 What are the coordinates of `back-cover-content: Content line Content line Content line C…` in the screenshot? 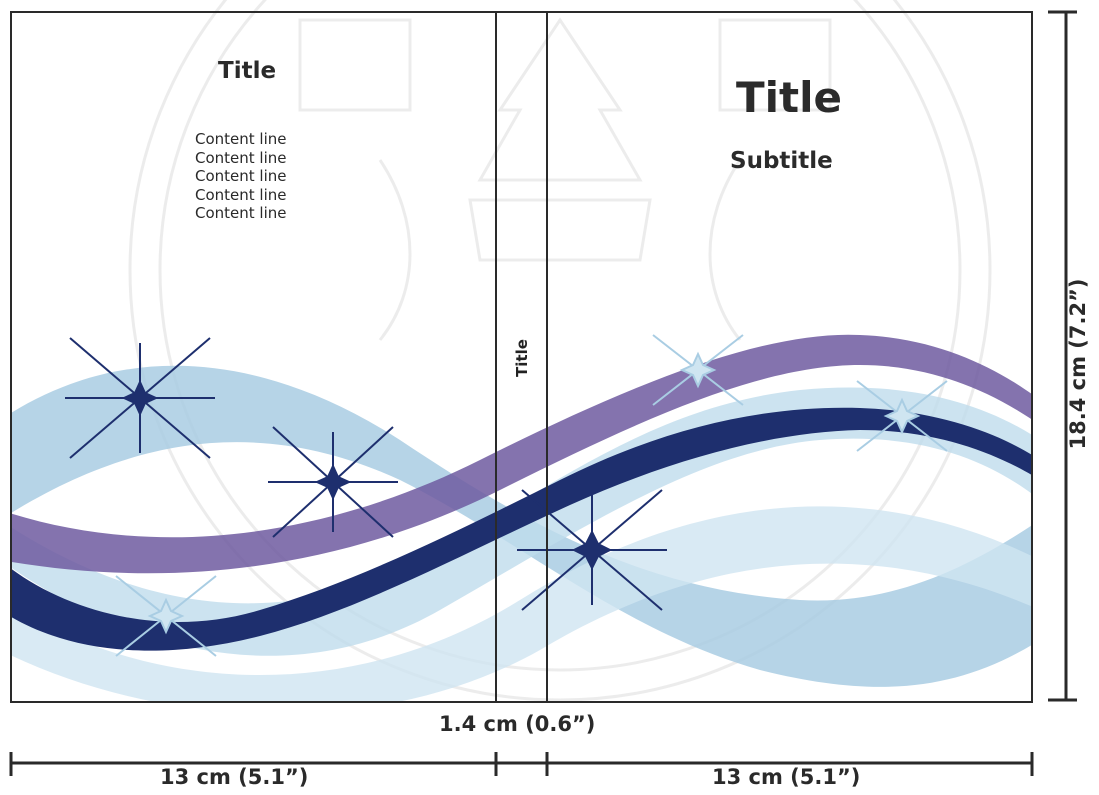 It's located at (241, 176).